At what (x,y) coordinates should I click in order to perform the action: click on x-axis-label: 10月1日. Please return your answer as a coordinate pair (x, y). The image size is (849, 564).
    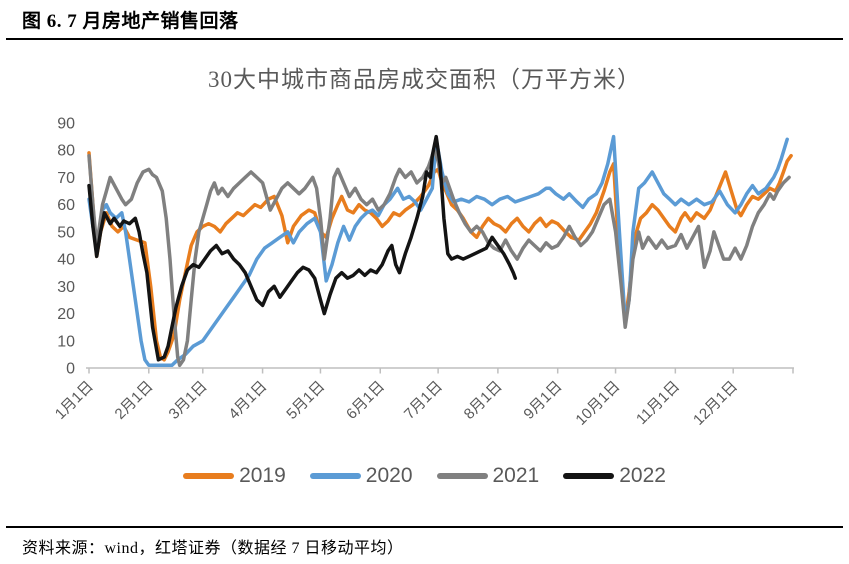
    Looking at the image, I should click on (597, 403).